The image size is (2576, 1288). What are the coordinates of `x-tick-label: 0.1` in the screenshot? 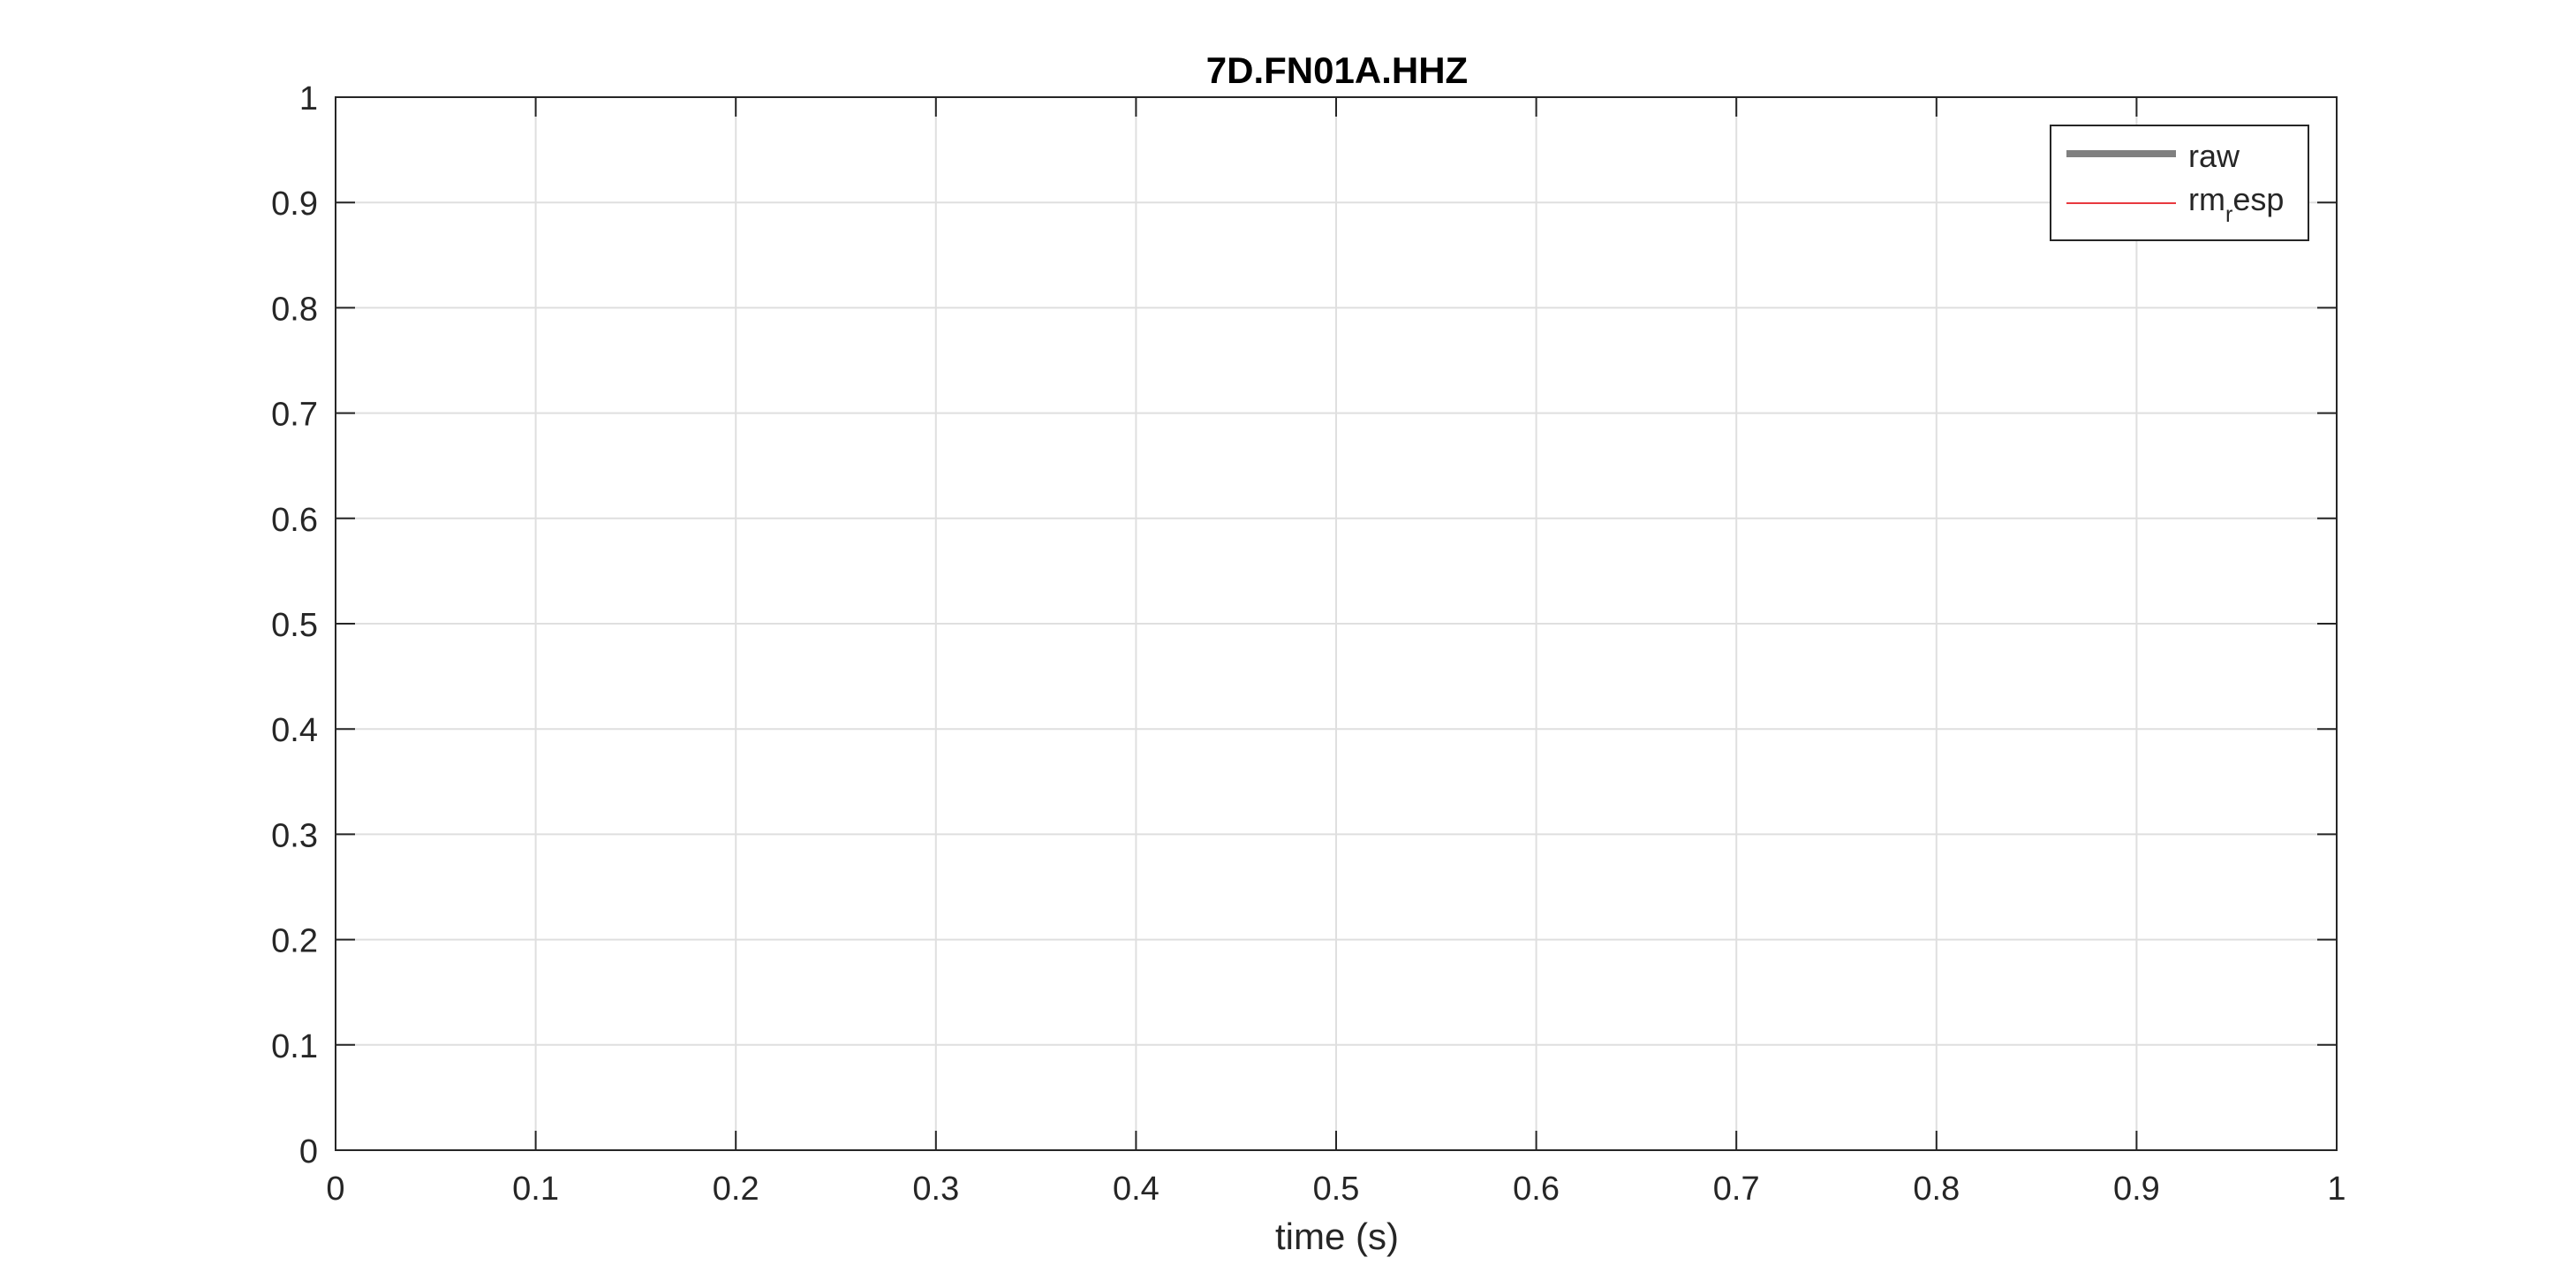 It's located at (535, 1189).